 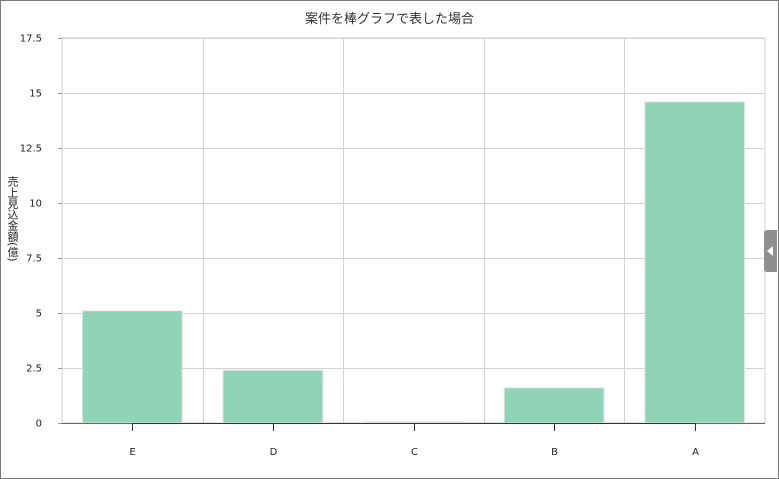 I want to click on bar-C, so click(x=413, y=422).